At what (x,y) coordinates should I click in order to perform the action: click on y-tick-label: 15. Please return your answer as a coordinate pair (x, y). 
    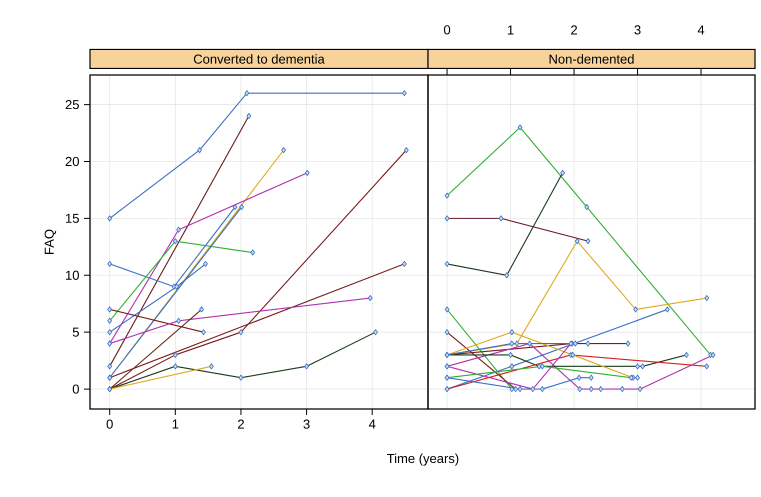
    Looking at the image, I should click on (72, 218).